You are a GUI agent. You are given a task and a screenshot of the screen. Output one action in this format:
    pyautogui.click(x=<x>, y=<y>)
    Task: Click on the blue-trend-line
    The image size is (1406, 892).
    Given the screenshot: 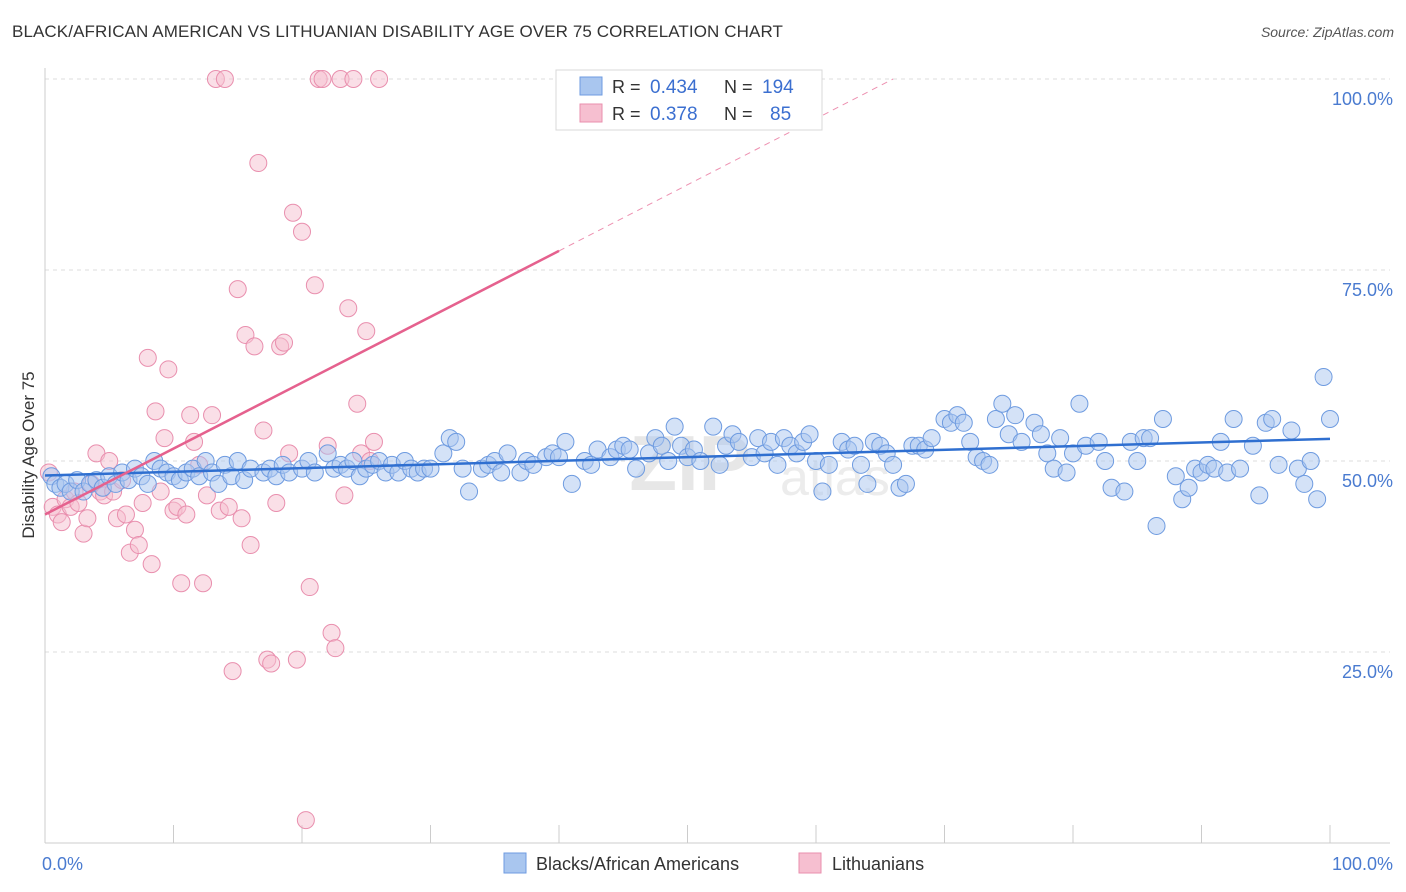 What is the action you would take?
    pyautogui.click(x=687, y=457)
    